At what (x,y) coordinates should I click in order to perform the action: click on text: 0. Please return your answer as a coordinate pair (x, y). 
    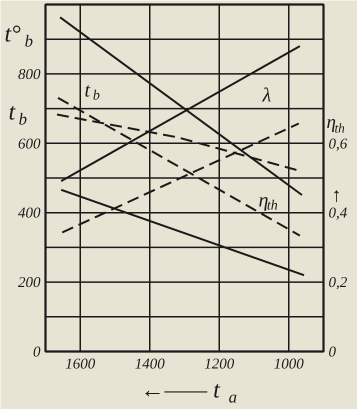
    Looking at the image, I should click on (332, 352).